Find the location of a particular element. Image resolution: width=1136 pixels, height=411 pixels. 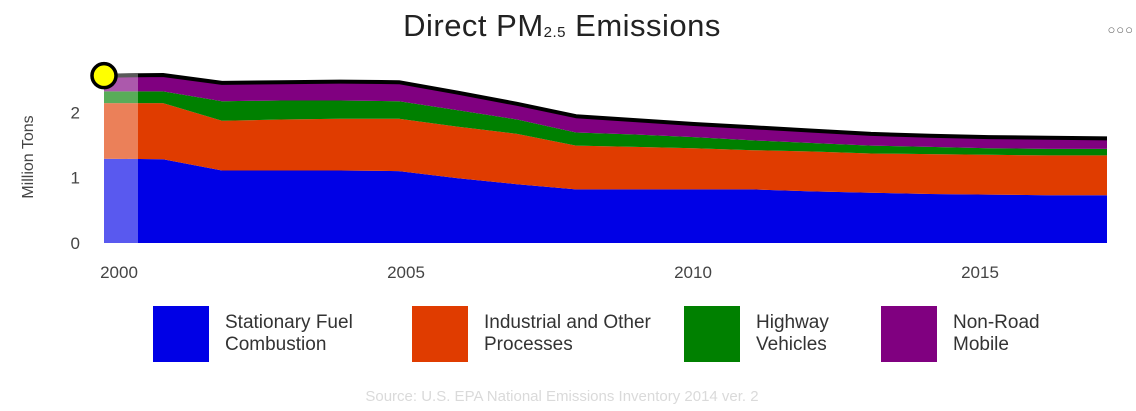

legend-item: Stationary Fuel Combustion is located at coordinates (269, 334).